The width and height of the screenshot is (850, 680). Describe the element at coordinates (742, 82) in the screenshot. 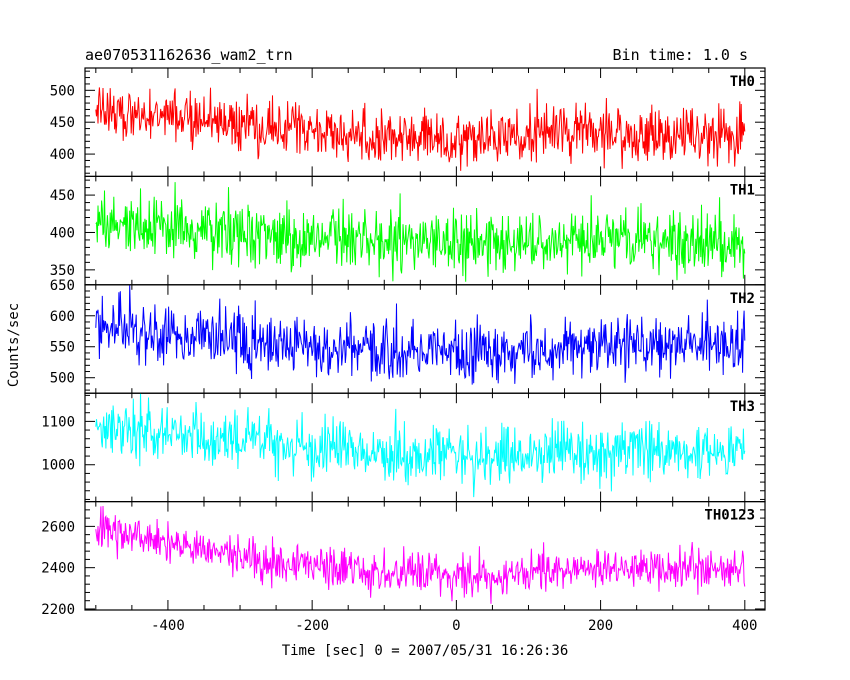

I see `panel-label: TH0` at that location.